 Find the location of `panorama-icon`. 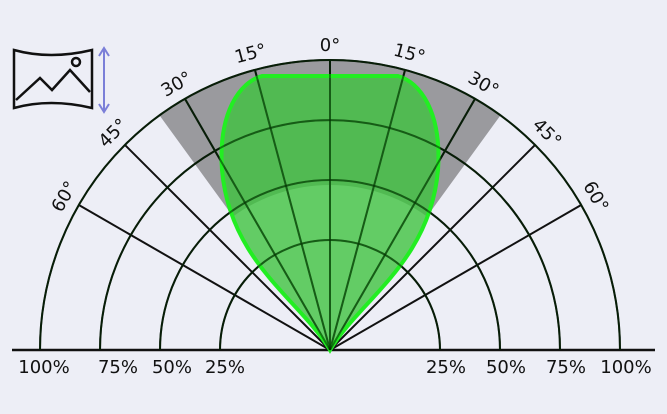

panorama-icon is located at coordinates (61, 80).